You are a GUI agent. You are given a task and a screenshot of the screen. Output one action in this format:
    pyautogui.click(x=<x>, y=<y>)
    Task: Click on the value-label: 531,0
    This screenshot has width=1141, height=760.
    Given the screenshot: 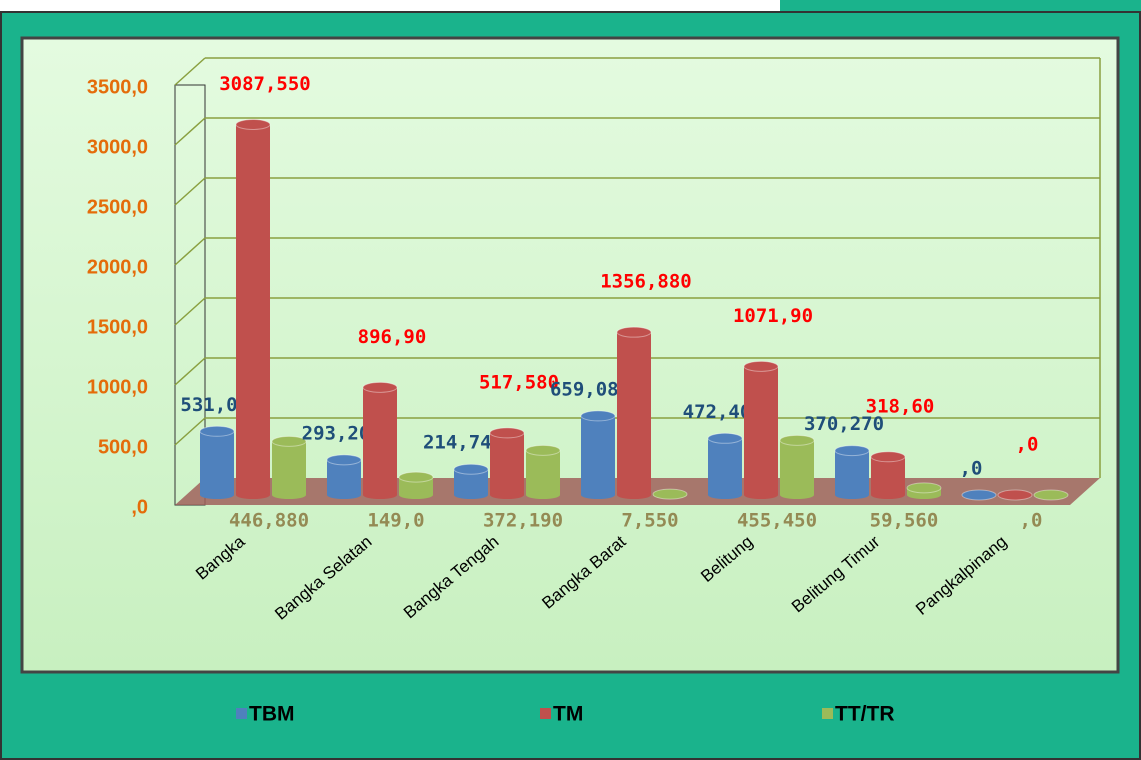 What is the action you would take?
    pyautogui.click(x=208, y=405)
    